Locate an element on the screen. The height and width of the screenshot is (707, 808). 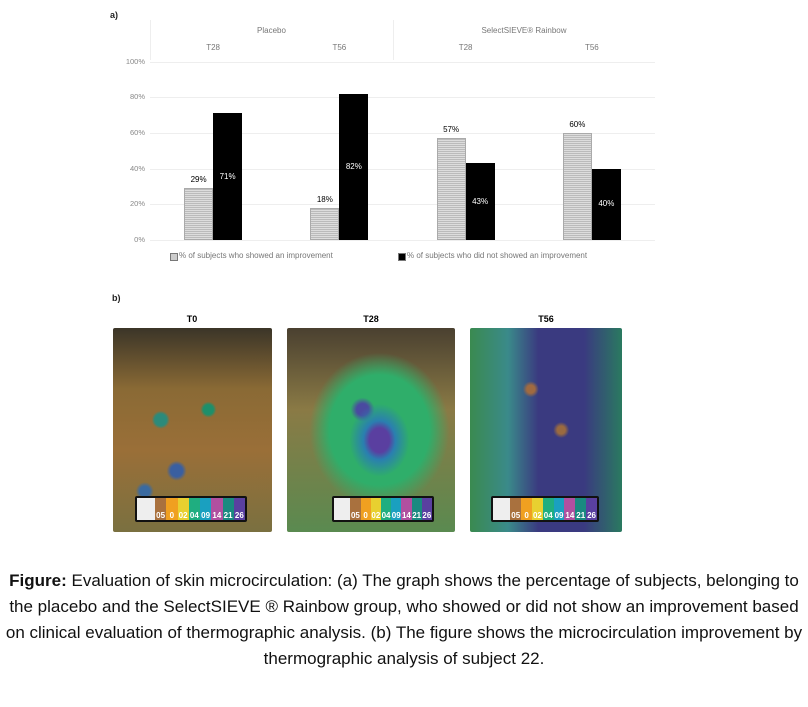
y-tick-label: 40% is located at coordinates (137, 168).